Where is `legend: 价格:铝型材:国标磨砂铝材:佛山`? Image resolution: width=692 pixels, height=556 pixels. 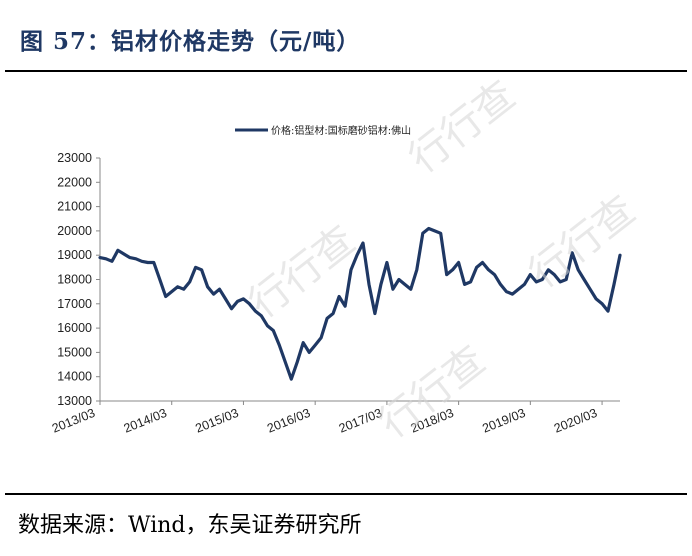
legend: 价格:铝型材:国标磨砂铝材:佛山 is located at coordinates (323, 130).